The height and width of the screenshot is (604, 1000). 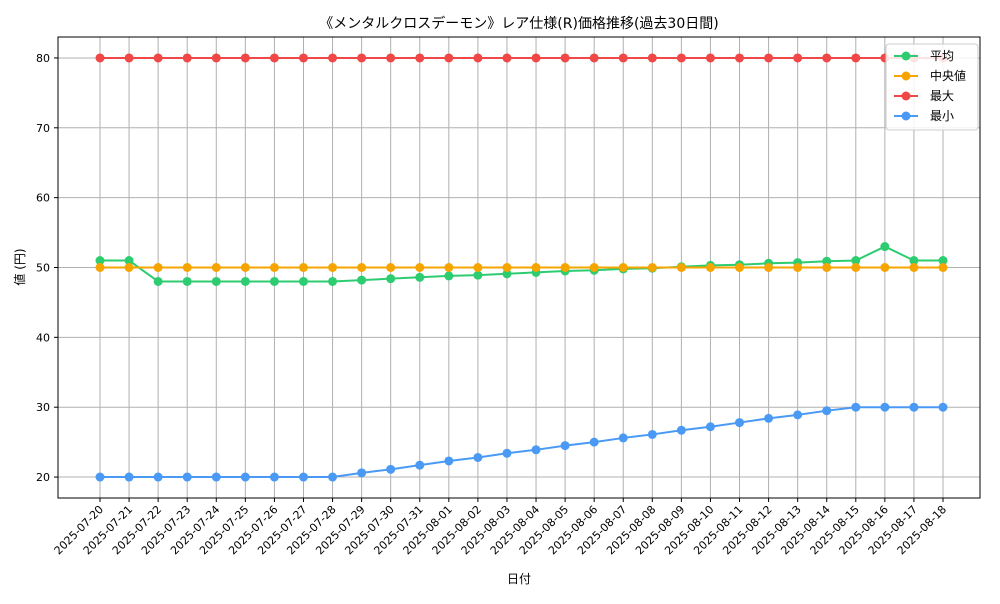 What do you see at coordinates (43, 477) in the screenshot?
I see `y-tick-label: 20` at bounding box center [43, 477].